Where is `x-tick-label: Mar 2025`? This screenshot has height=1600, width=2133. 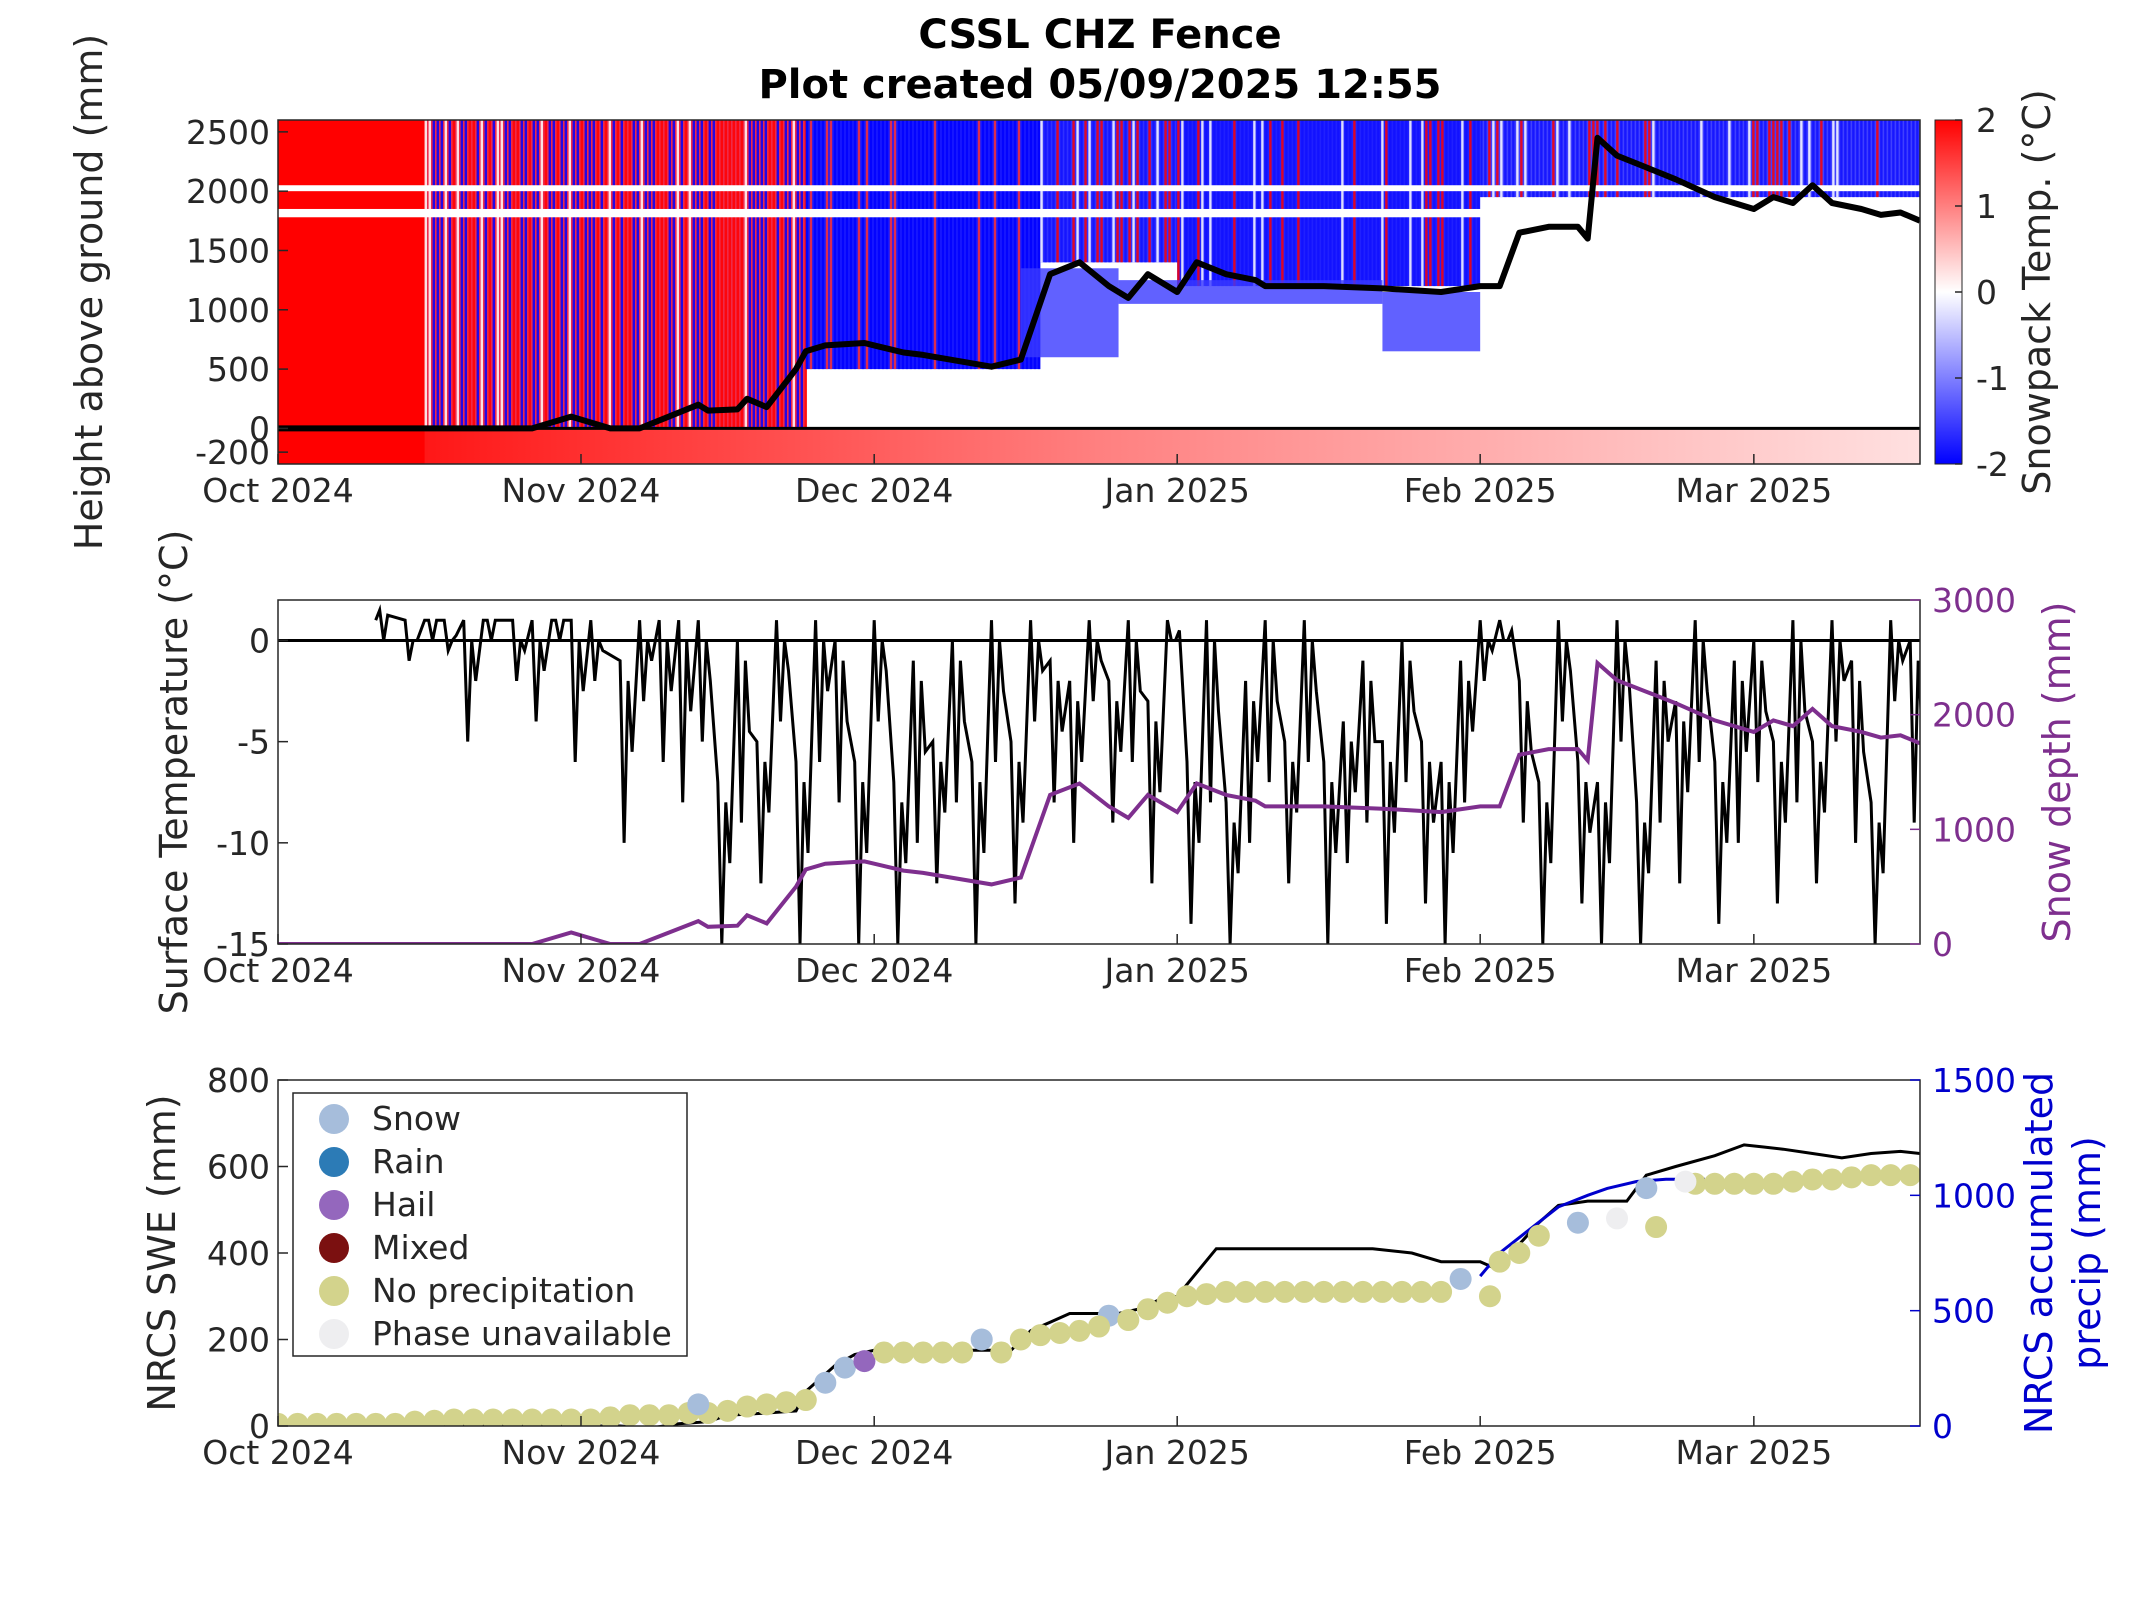 x-tick-label: Mar 2025 is located at coordinates (1753, 970).